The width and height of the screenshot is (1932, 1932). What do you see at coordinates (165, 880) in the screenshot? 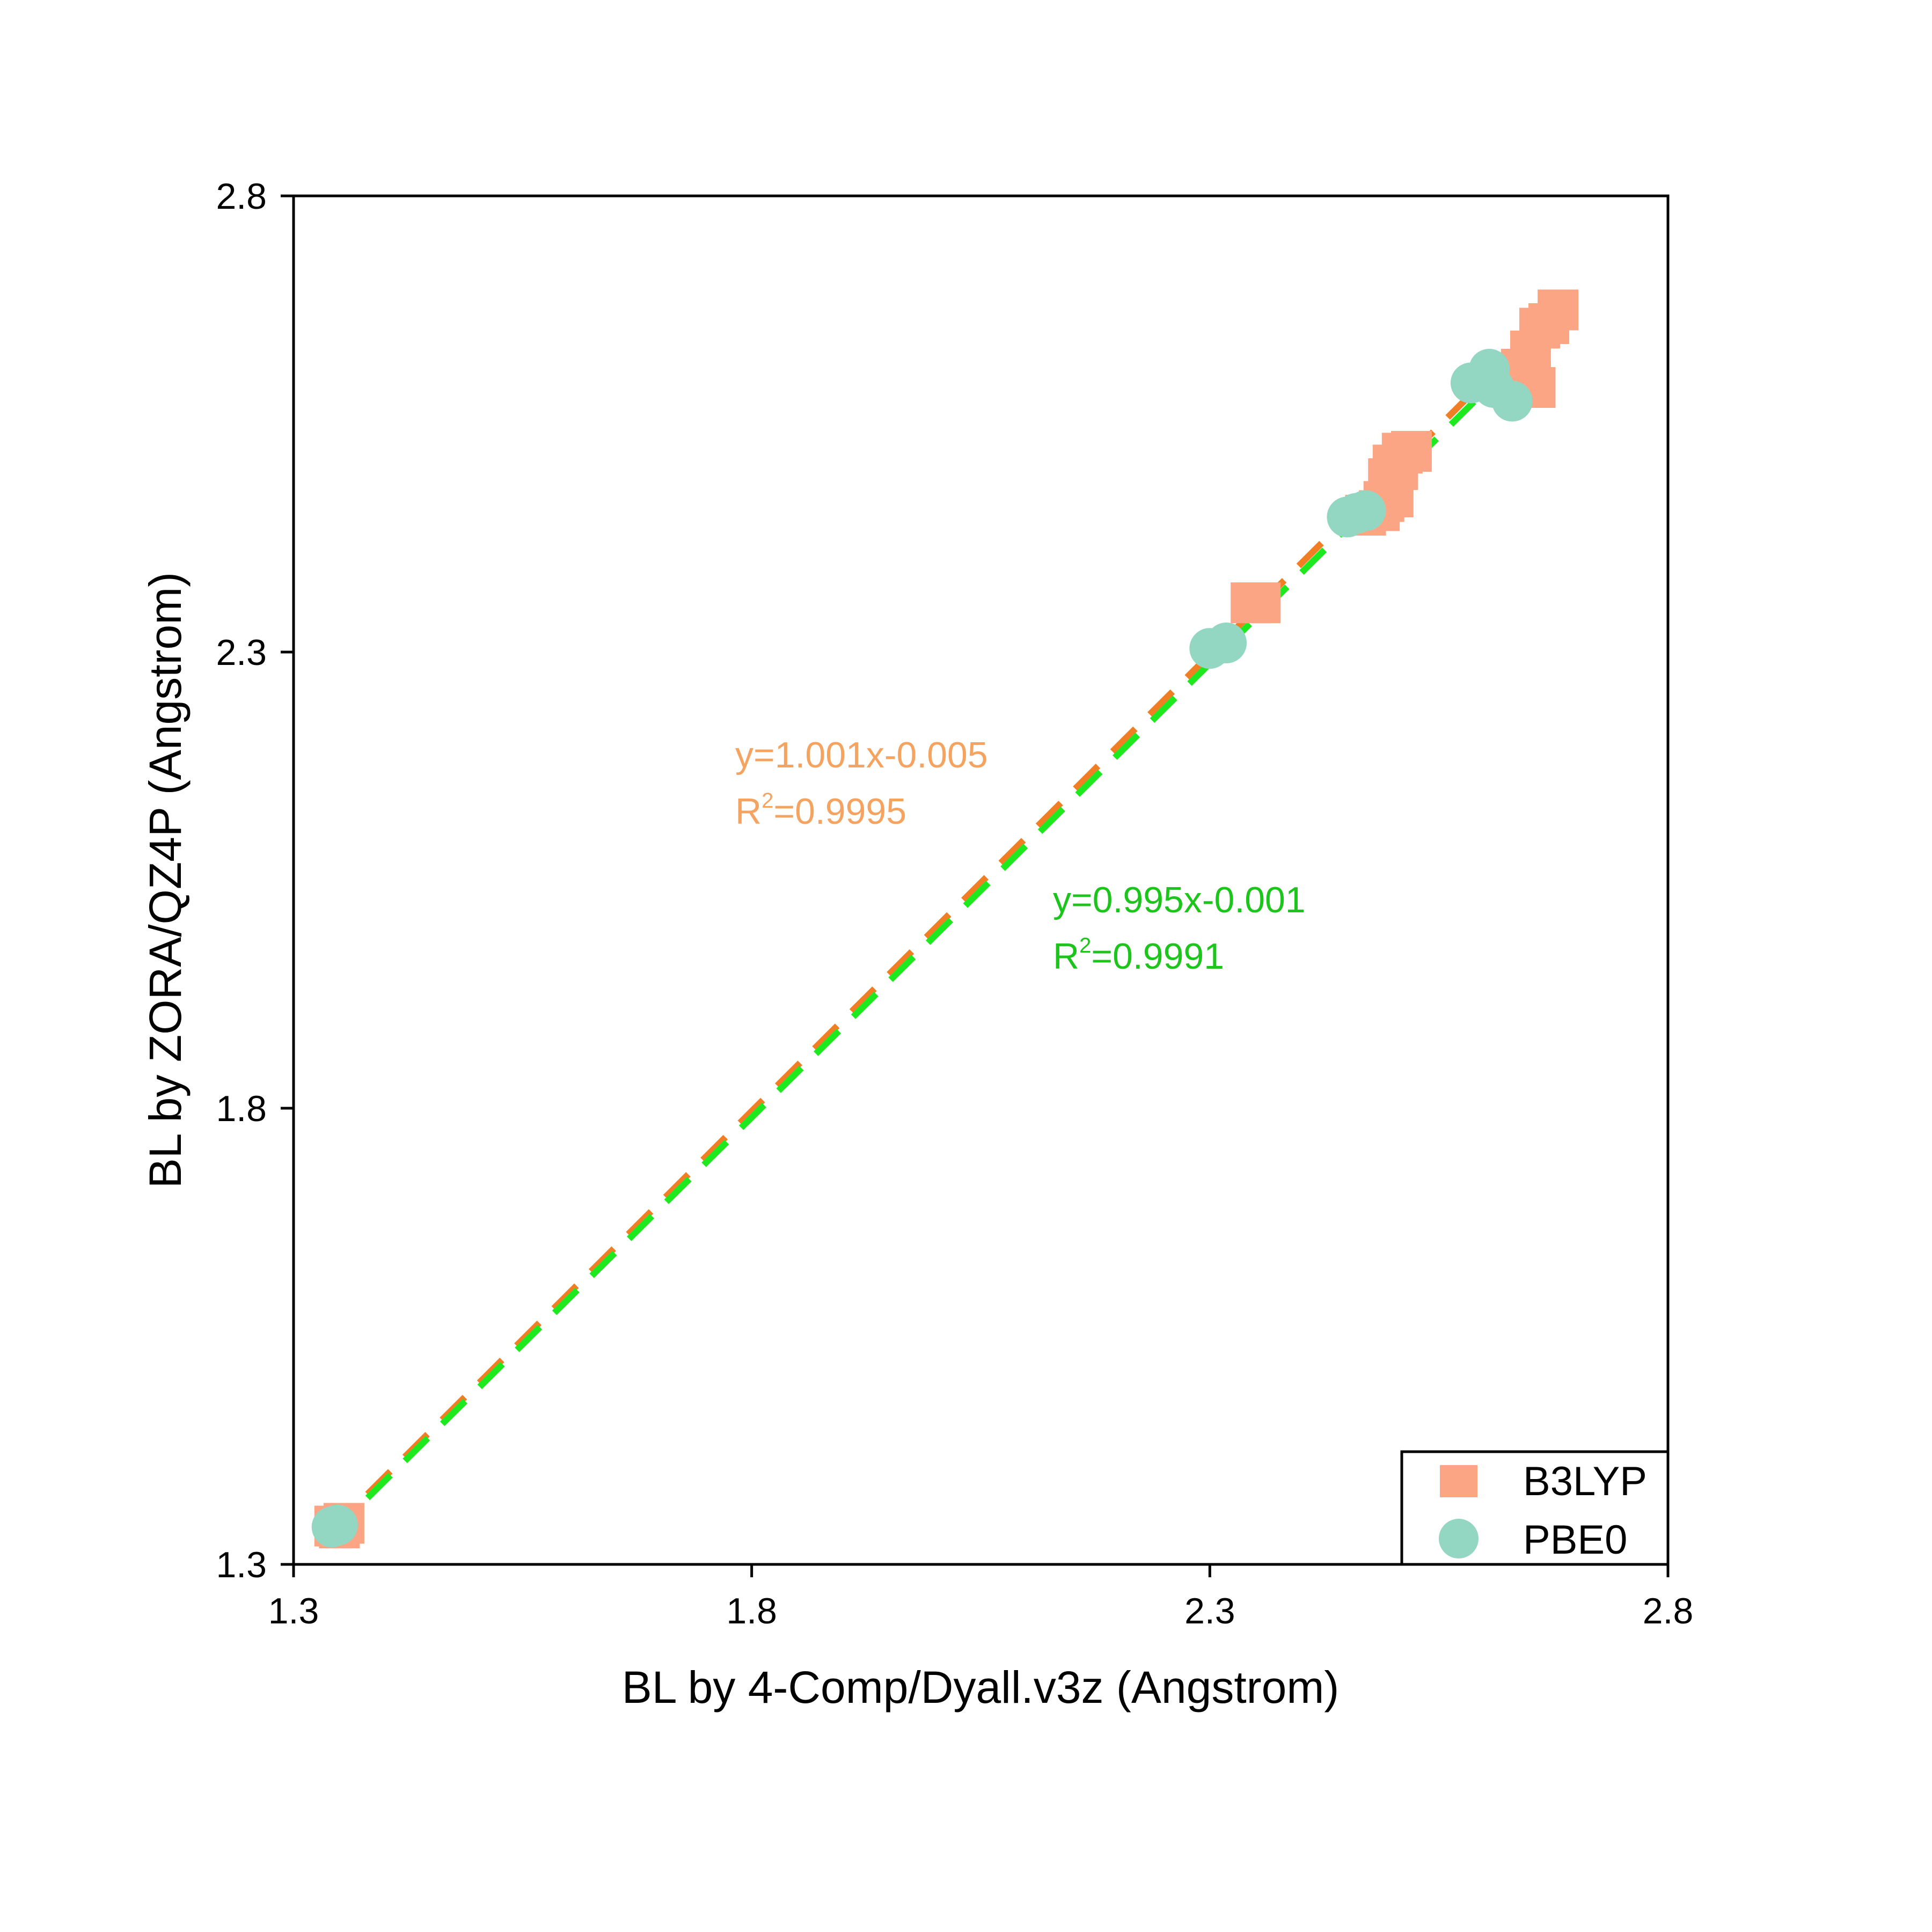
I see `y-axis-label: BL by ZORA/QZ4P (Angstrom)` at bounding box center [165, 880].